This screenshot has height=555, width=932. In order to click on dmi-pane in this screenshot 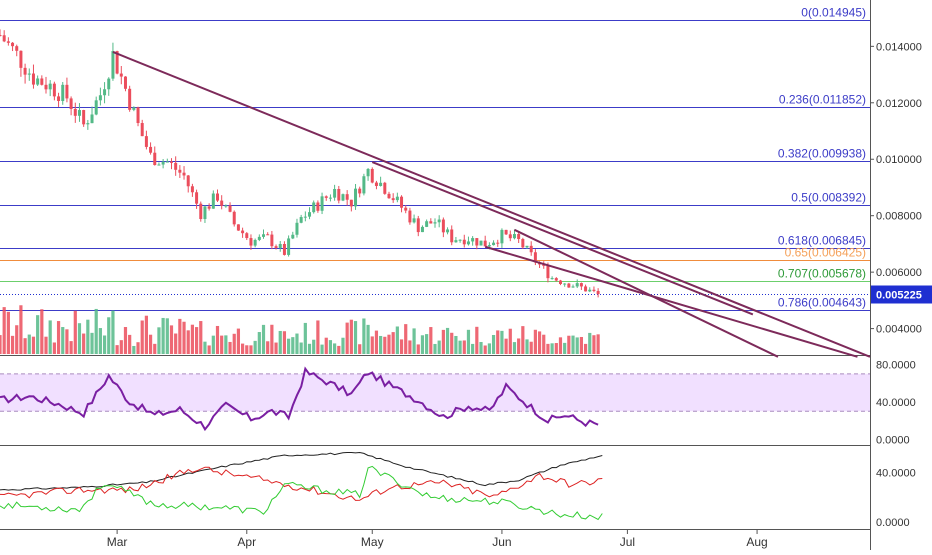, I will do `click(301, 486)`.